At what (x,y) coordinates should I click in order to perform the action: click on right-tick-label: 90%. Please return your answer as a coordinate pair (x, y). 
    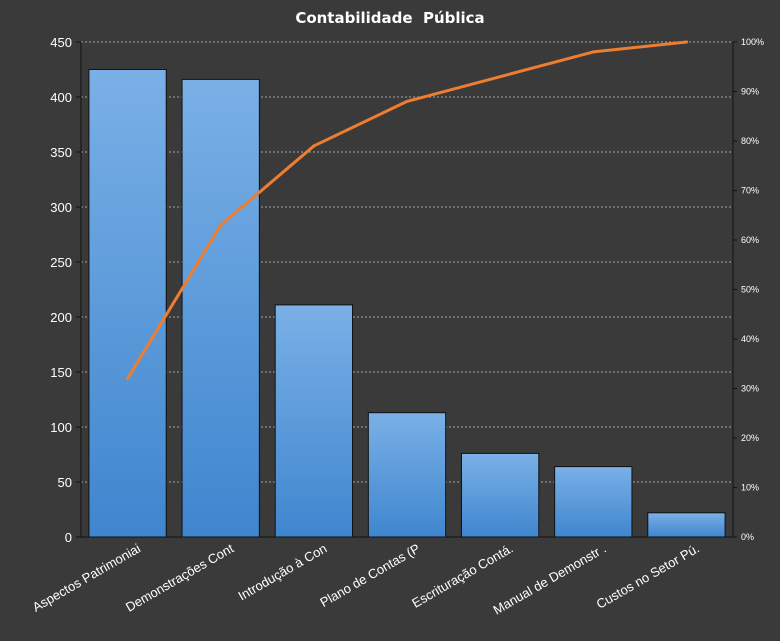
    Looking at the image, I should click on (750, 92).